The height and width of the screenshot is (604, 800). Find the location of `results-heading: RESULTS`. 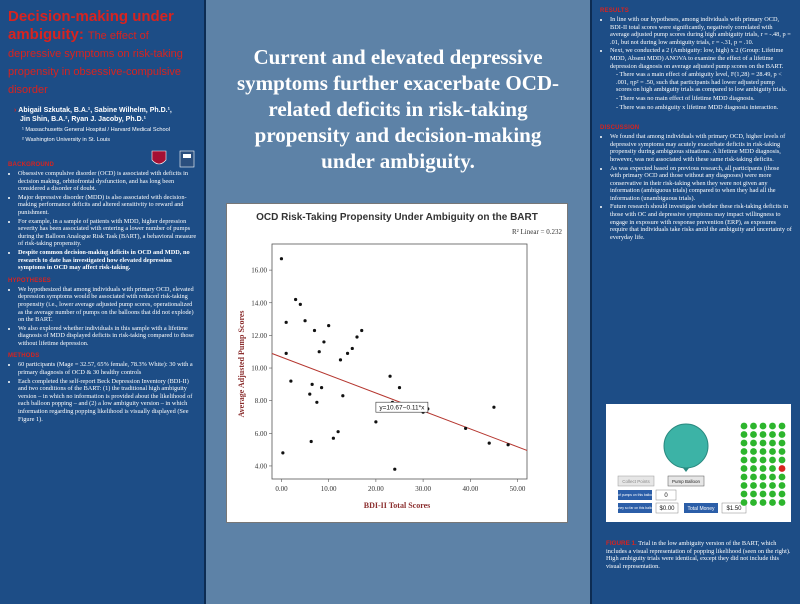

results-heading: RESULTS is located at coordinates (614, 11).